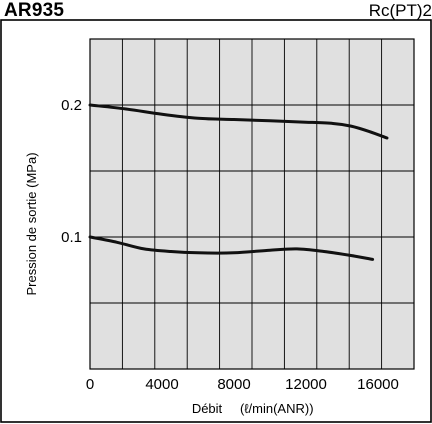  What do you see at coordinates (71, 171) in the screenshot?
I see `y-tick-labels: 0.1 0.2` at bounding box center [71, 171].